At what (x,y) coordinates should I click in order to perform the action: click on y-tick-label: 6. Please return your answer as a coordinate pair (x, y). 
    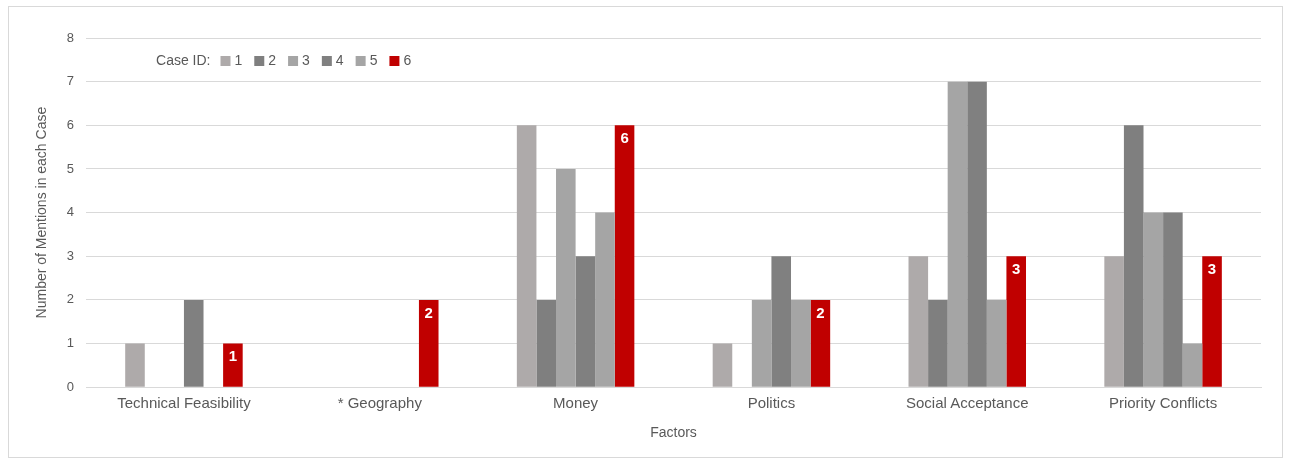
    Looking at the image, I should click on (70, 124).